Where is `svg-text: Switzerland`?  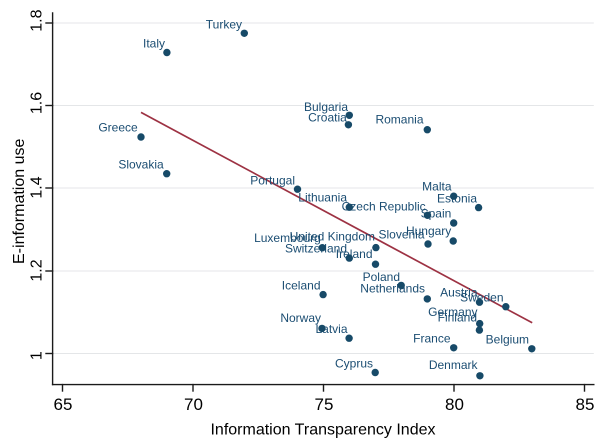 svg-text: Switzerland is located at coordinates (316, 248).